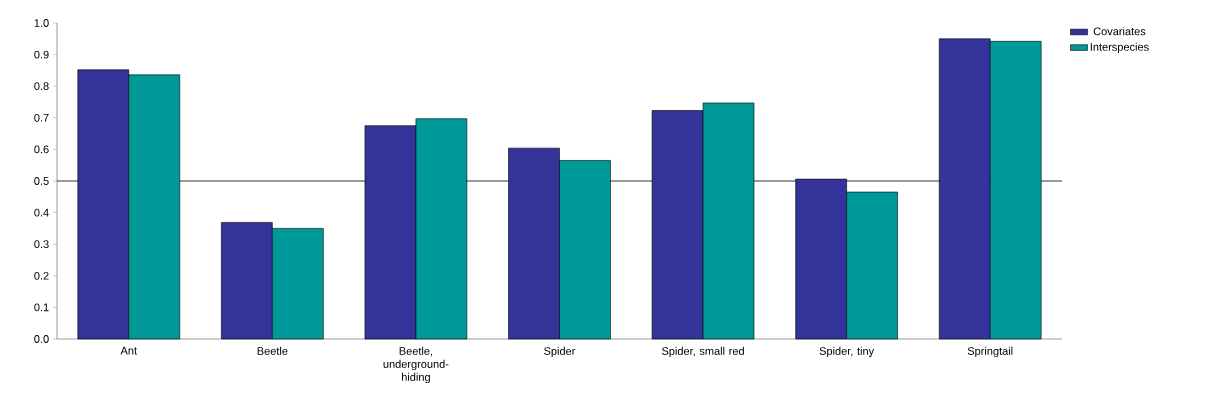 This screenshot has height=418, width=1217. Describe the element at coordinates (41, 244) in the screenshot. I see `y-tick-label: 0.3` at that location.